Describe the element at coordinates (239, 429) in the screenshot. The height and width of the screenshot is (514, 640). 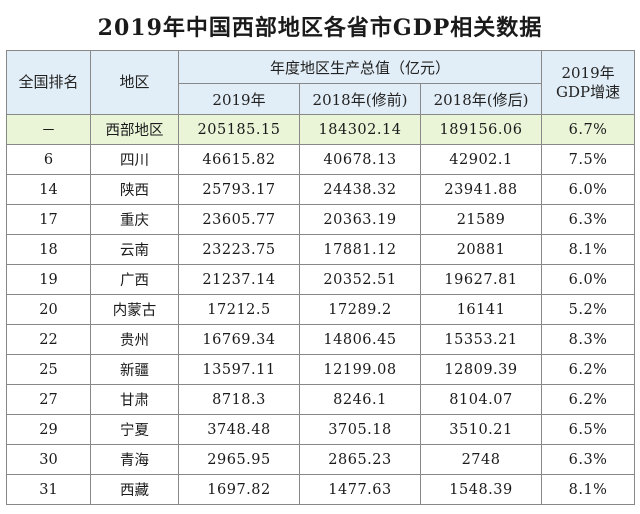
I see `cell-gdp-2019: 3748.48` at that location.